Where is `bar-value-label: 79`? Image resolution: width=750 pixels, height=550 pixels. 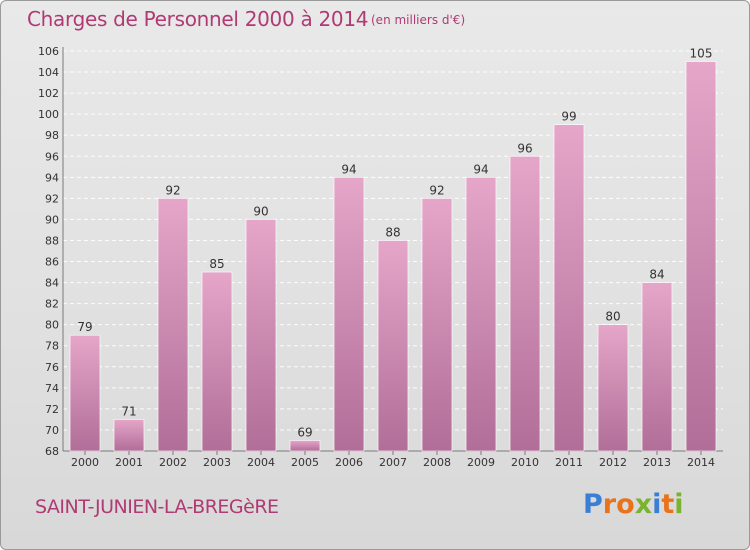 bar-value-label: 79 is located at coordinates (84, 327).